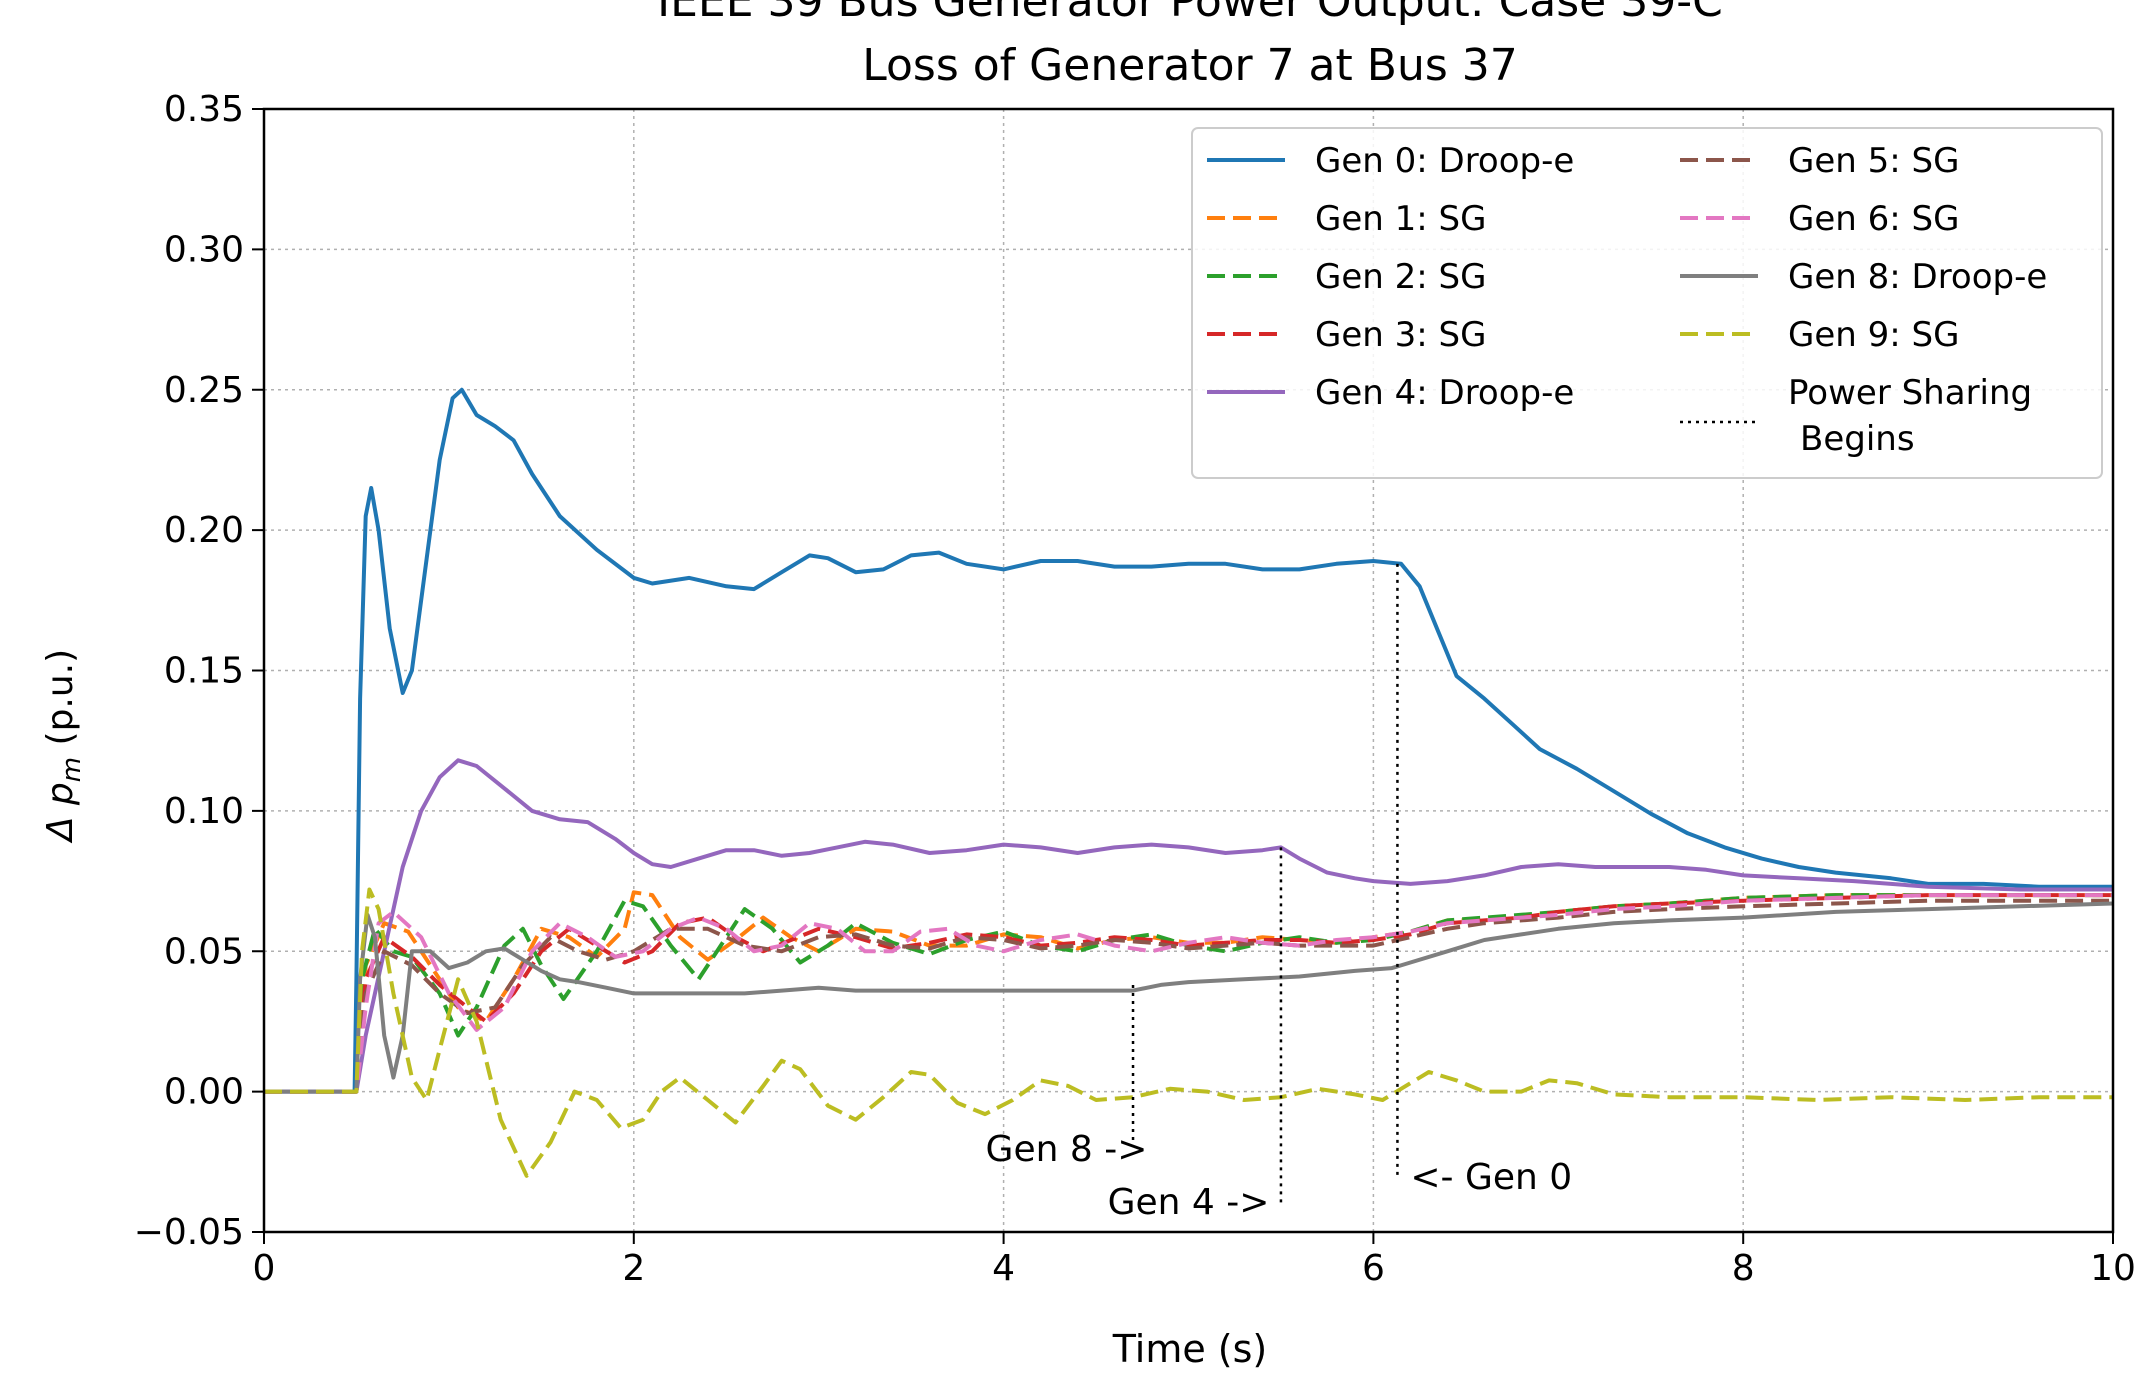  What do you see at coordinates (1067, 1149) in the screenshot?
I see `annotation-label: Gen 8 ->` at bounding box center [1067, 1149].